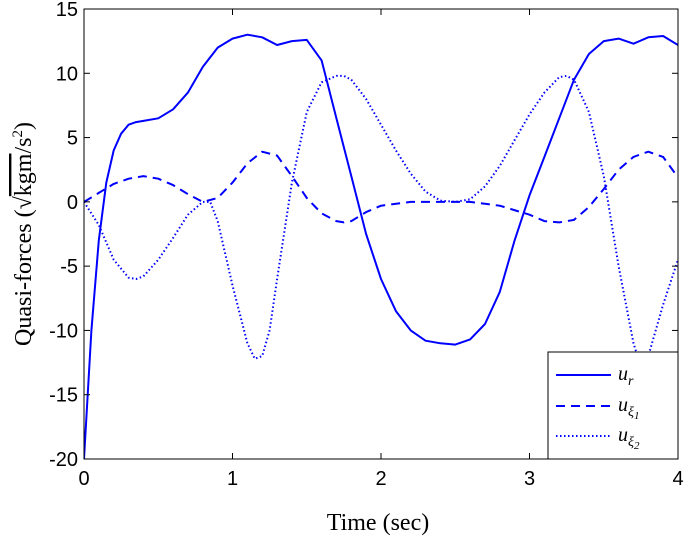 This screenshot has height=539, width=685. I want to click on x-axis-title: Time (sec), so click(378, 523).